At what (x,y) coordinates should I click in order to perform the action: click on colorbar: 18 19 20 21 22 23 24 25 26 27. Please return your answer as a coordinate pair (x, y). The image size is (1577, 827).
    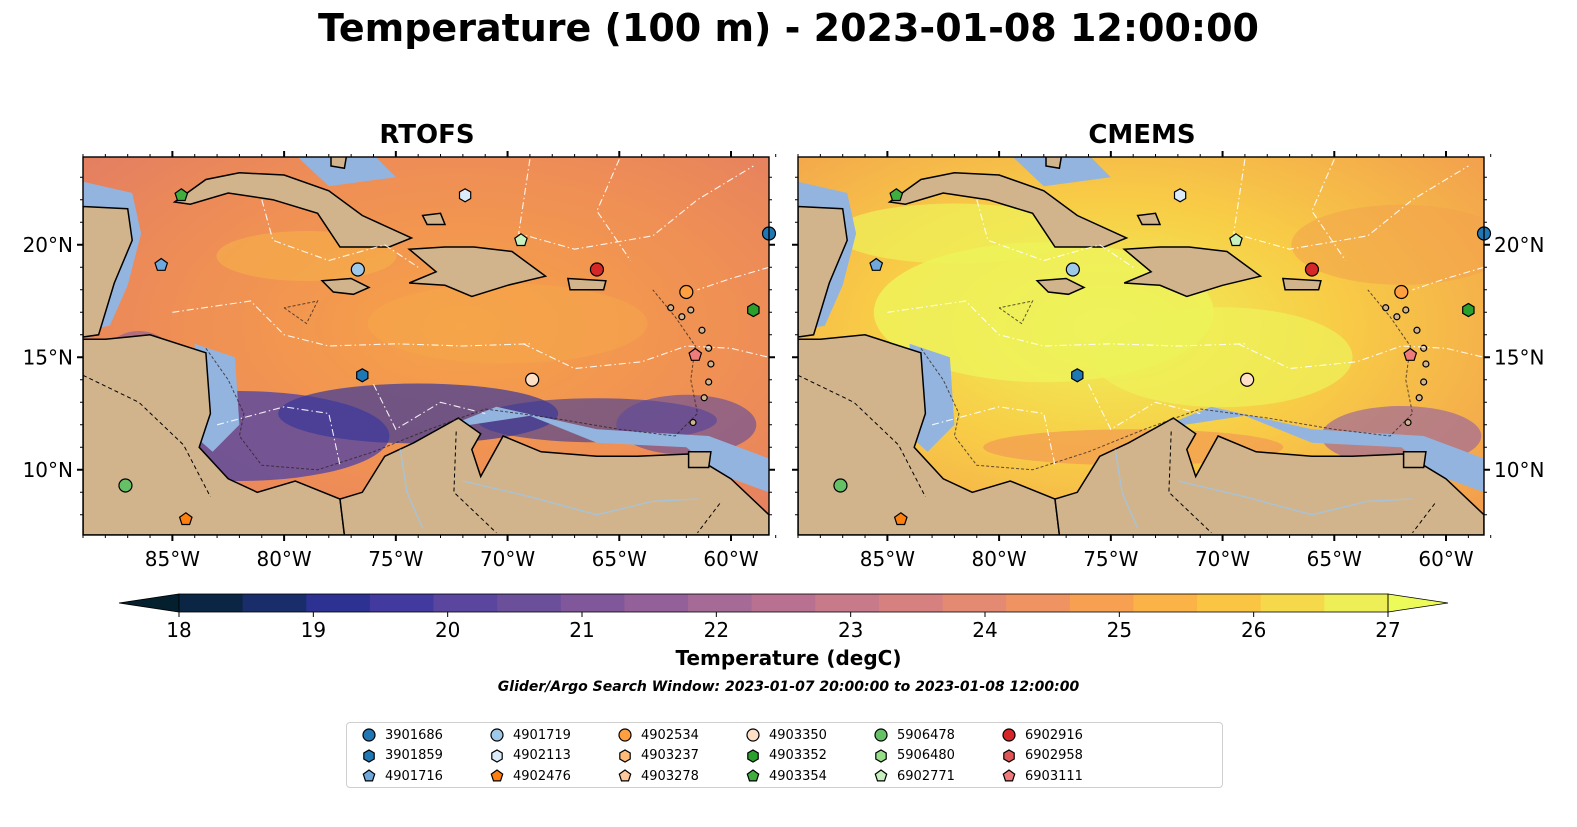
    Looking at the image, I should click on (783, 617).